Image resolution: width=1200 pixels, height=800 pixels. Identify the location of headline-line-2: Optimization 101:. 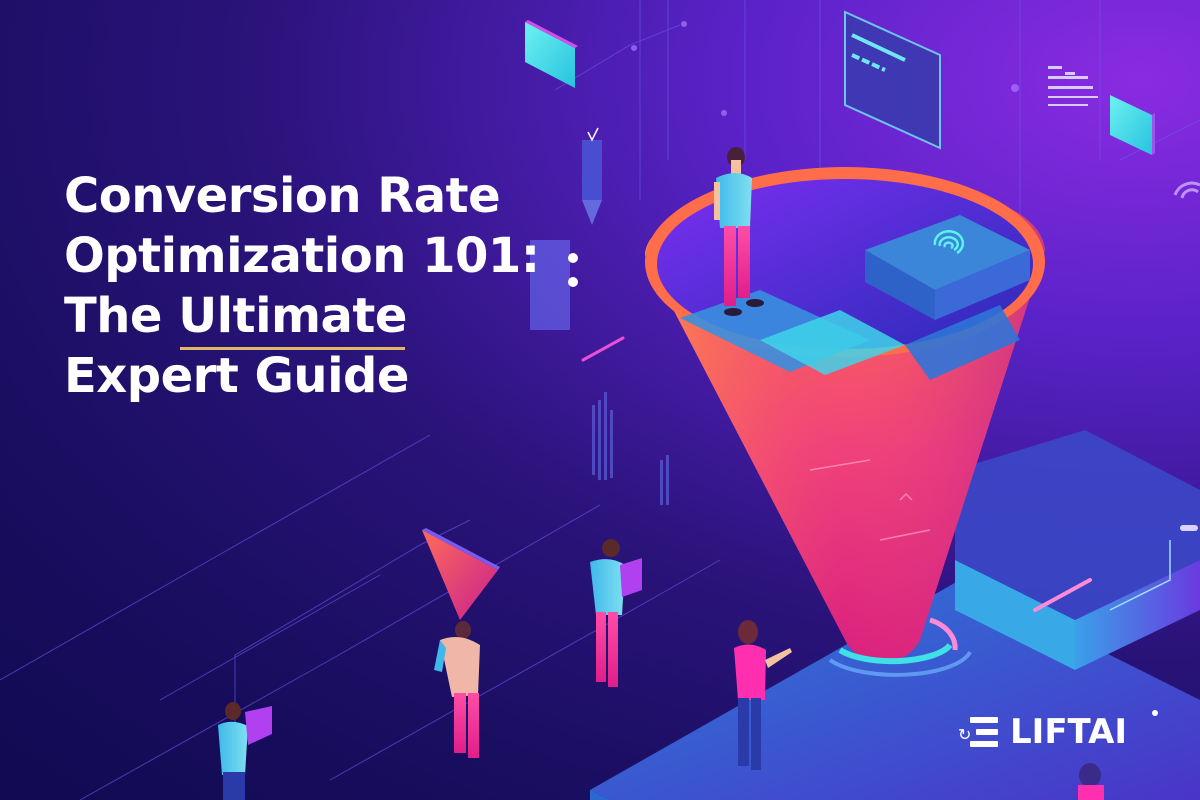
(302, 256).